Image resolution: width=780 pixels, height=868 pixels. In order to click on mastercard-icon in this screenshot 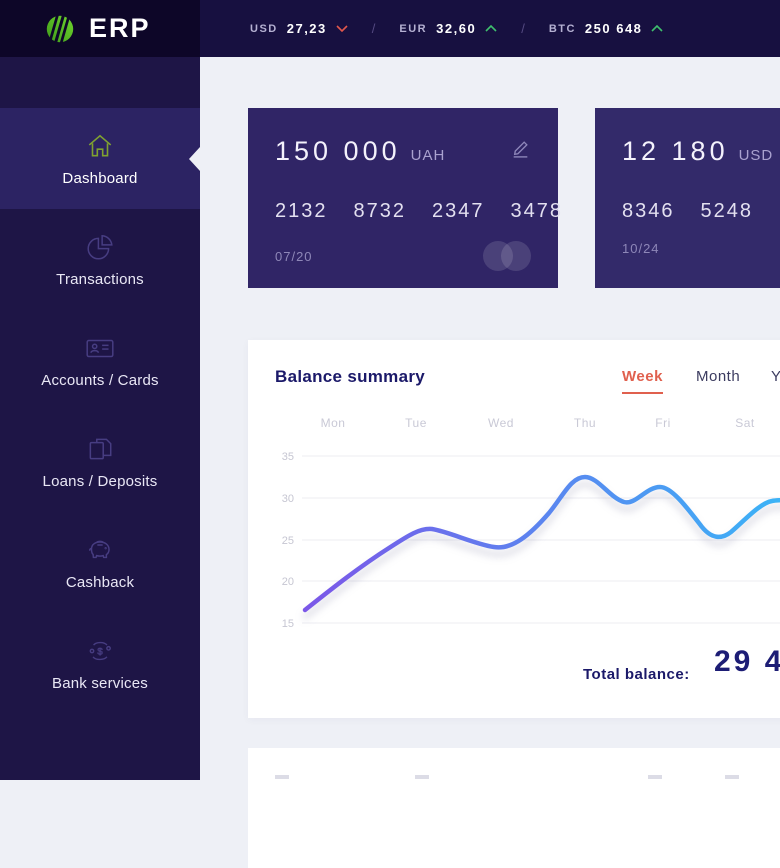, I will do `click(507, 256)`.